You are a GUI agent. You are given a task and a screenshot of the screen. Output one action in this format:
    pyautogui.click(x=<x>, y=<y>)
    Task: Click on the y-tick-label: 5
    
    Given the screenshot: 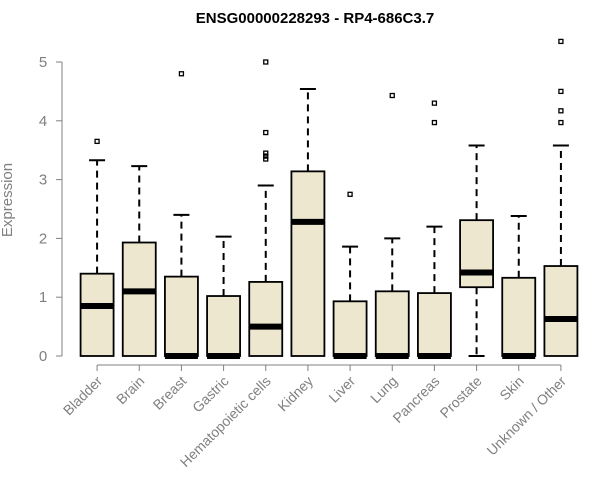 What is the action you would take?
    pyautogui.click(x=43, y=62)
    